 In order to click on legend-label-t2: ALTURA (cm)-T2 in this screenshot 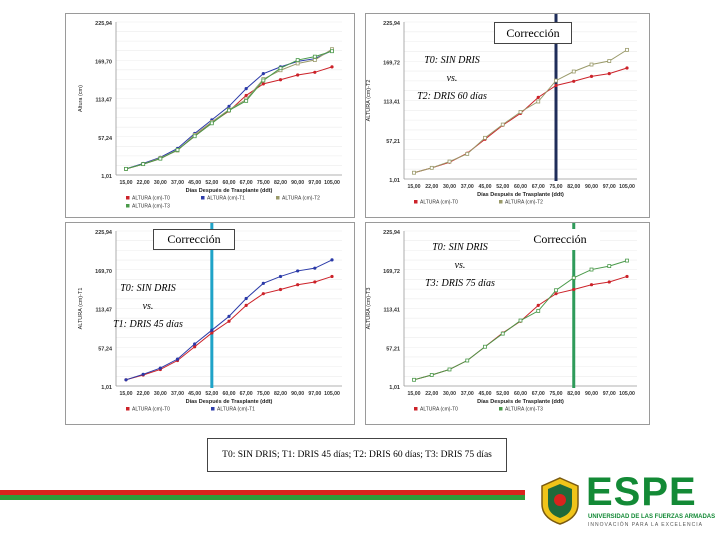, I will do `click(301, 199)`.